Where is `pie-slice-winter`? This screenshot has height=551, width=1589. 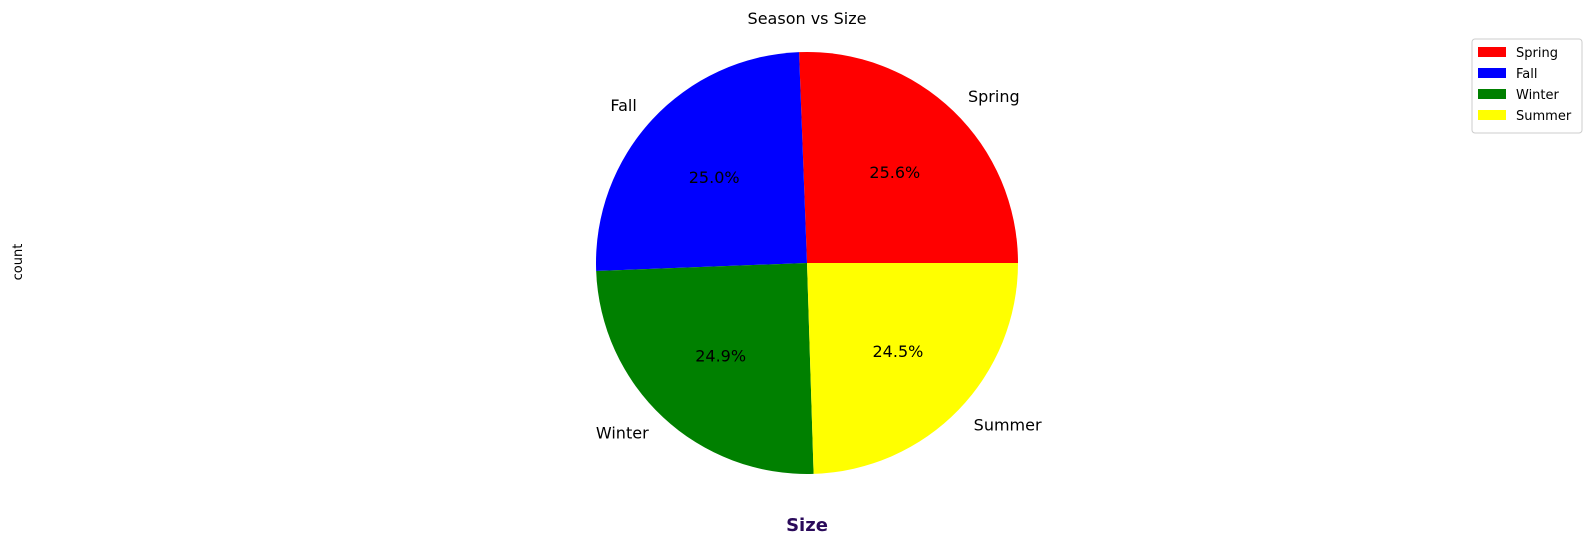
pie-slice-winter is located at coordinates (705, 368).